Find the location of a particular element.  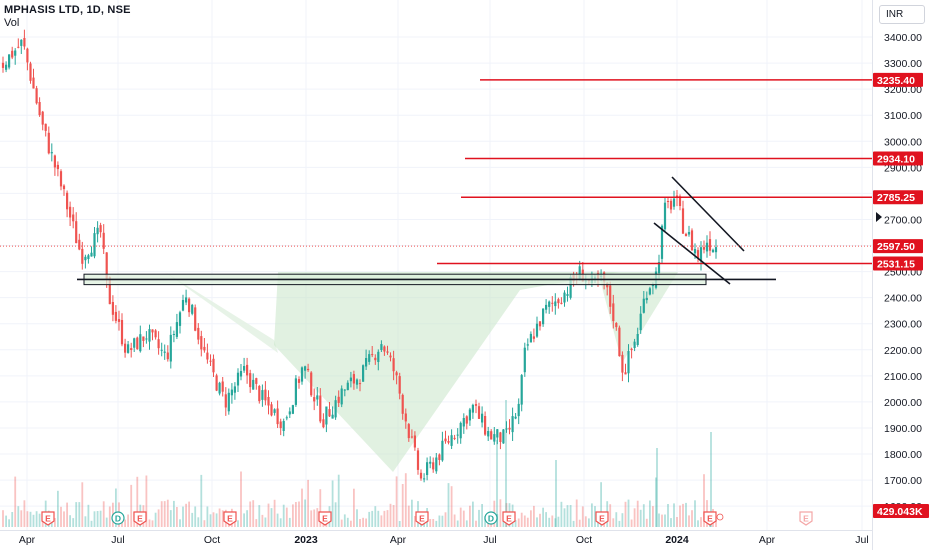

pattern-right-shoulder is located at coordinates (638, 317).